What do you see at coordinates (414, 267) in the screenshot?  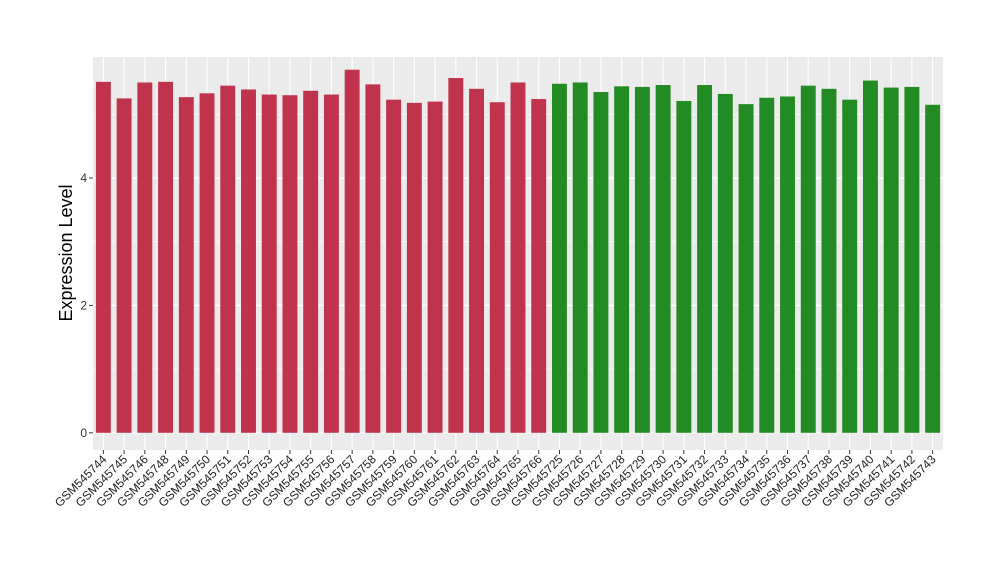 I see `bar-GSM545760` at bounding box center [414, 267].